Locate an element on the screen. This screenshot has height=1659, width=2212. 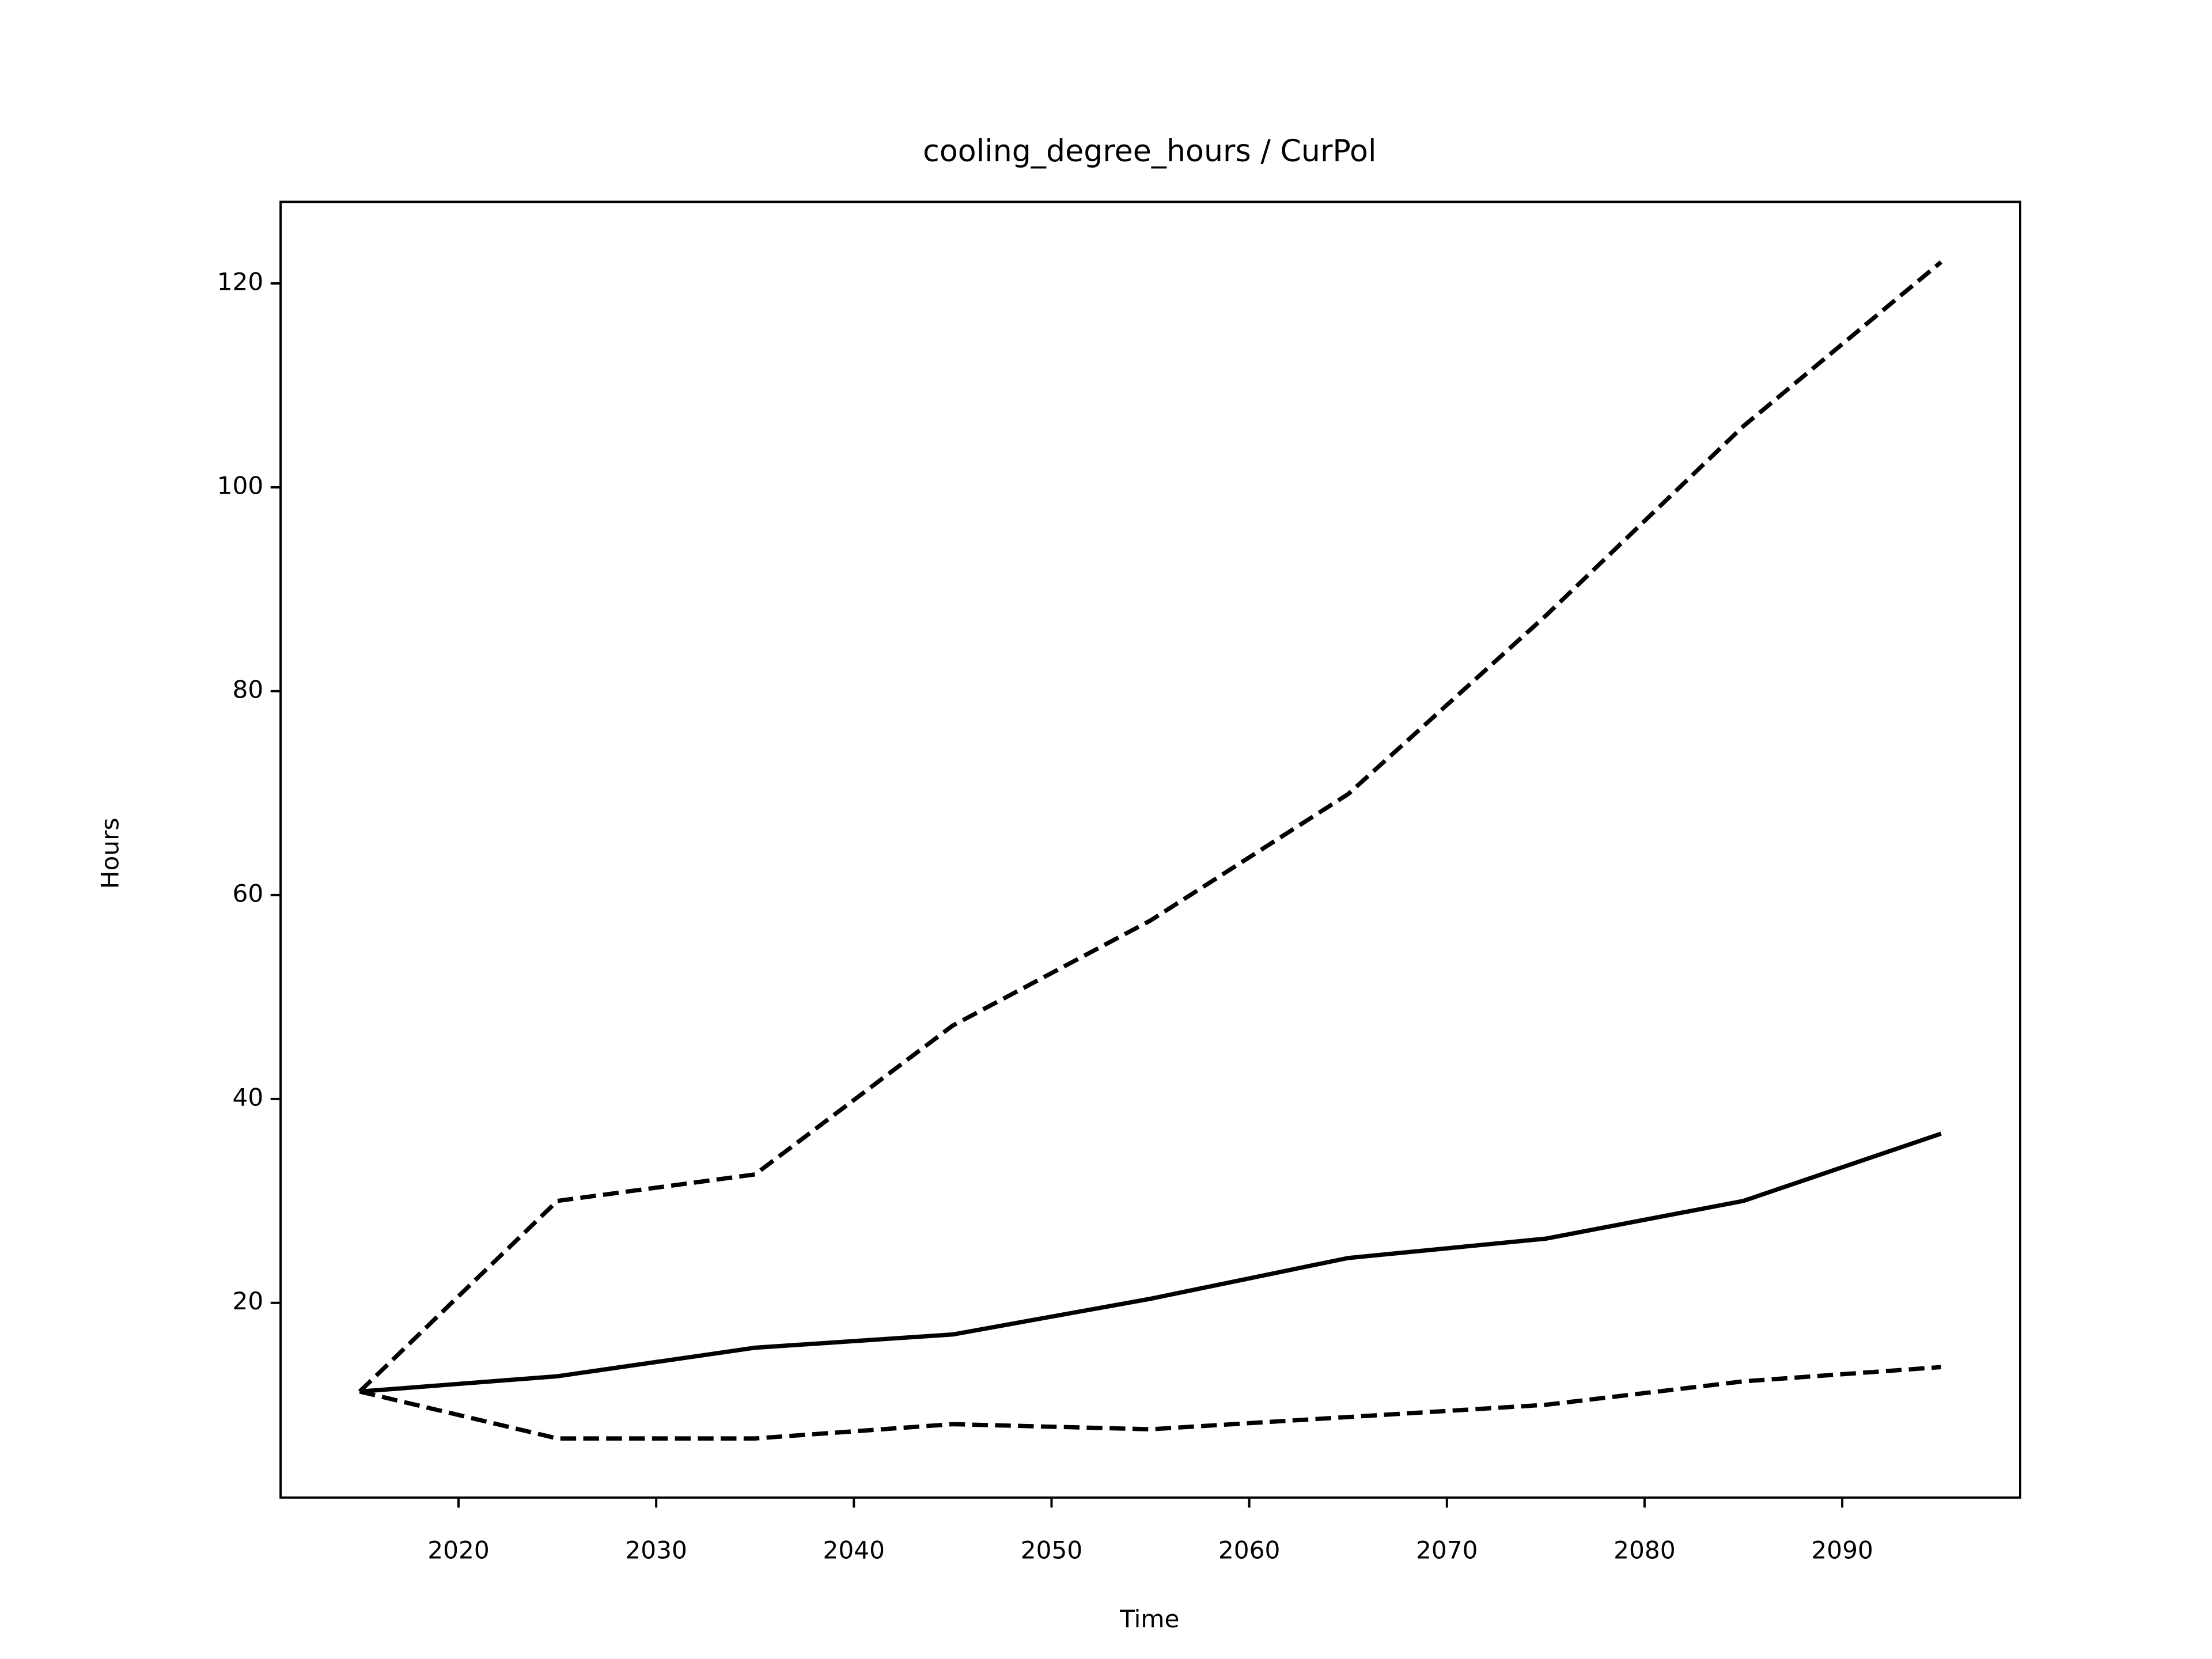
y-tick-label: 120 is located at coordinates (240, 282).